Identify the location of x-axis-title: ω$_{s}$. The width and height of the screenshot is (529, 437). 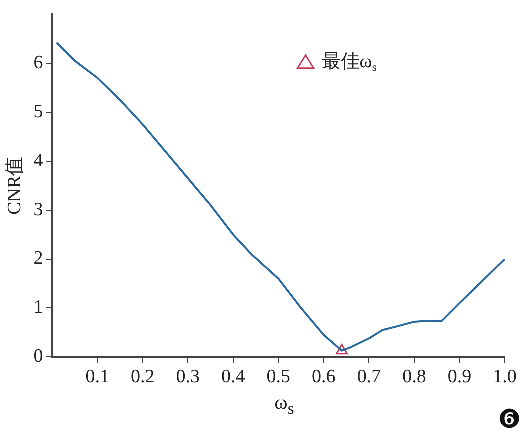
(284, 405).